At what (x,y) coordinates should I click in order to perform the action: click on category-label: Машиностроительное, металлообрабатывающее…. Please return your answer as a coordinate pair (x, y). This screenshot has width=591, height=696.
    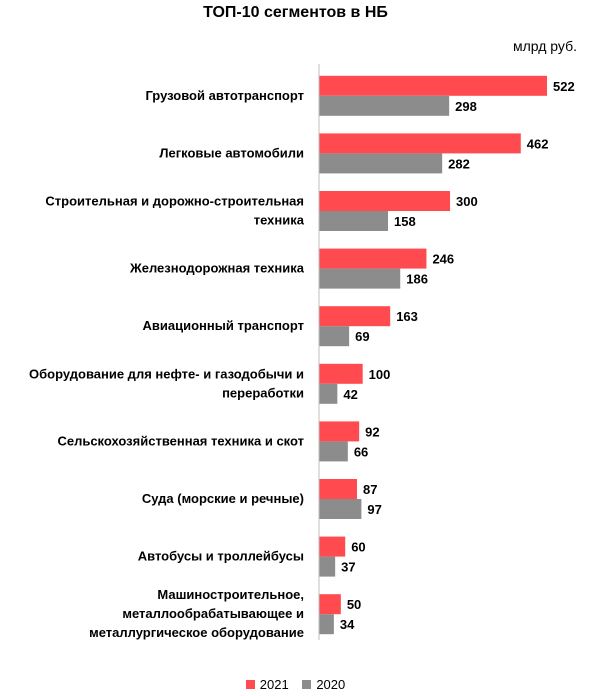
    Looking at the image, I should click on (196, 613).